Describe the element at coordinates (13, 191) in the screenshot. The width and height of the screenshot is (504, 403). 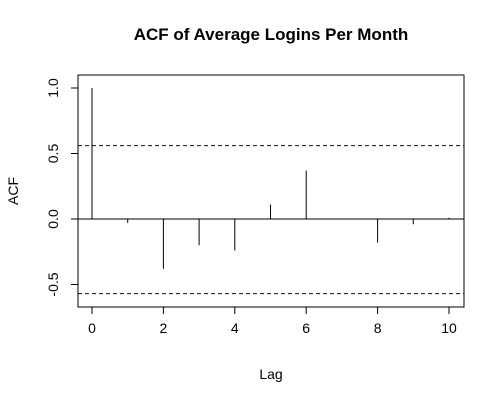
I see `y-axis-label: ACF` at that location.